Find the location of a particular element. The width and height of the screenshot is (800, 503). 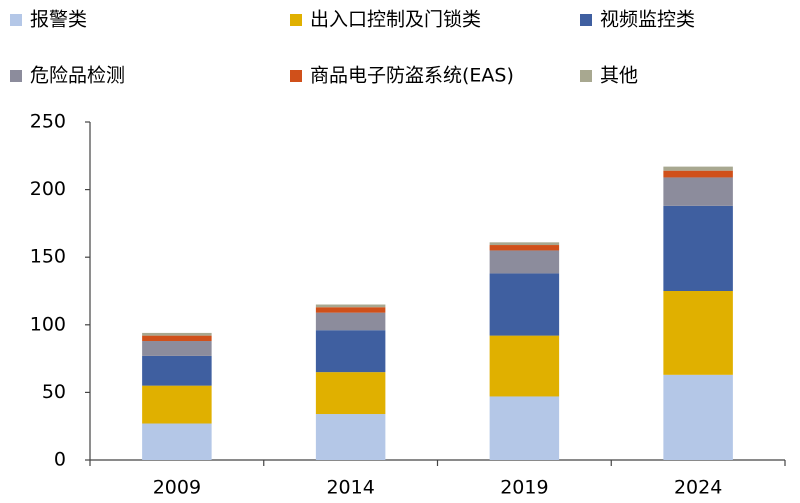

x-tick-label: 2019 is located at coordinates (524, 488).